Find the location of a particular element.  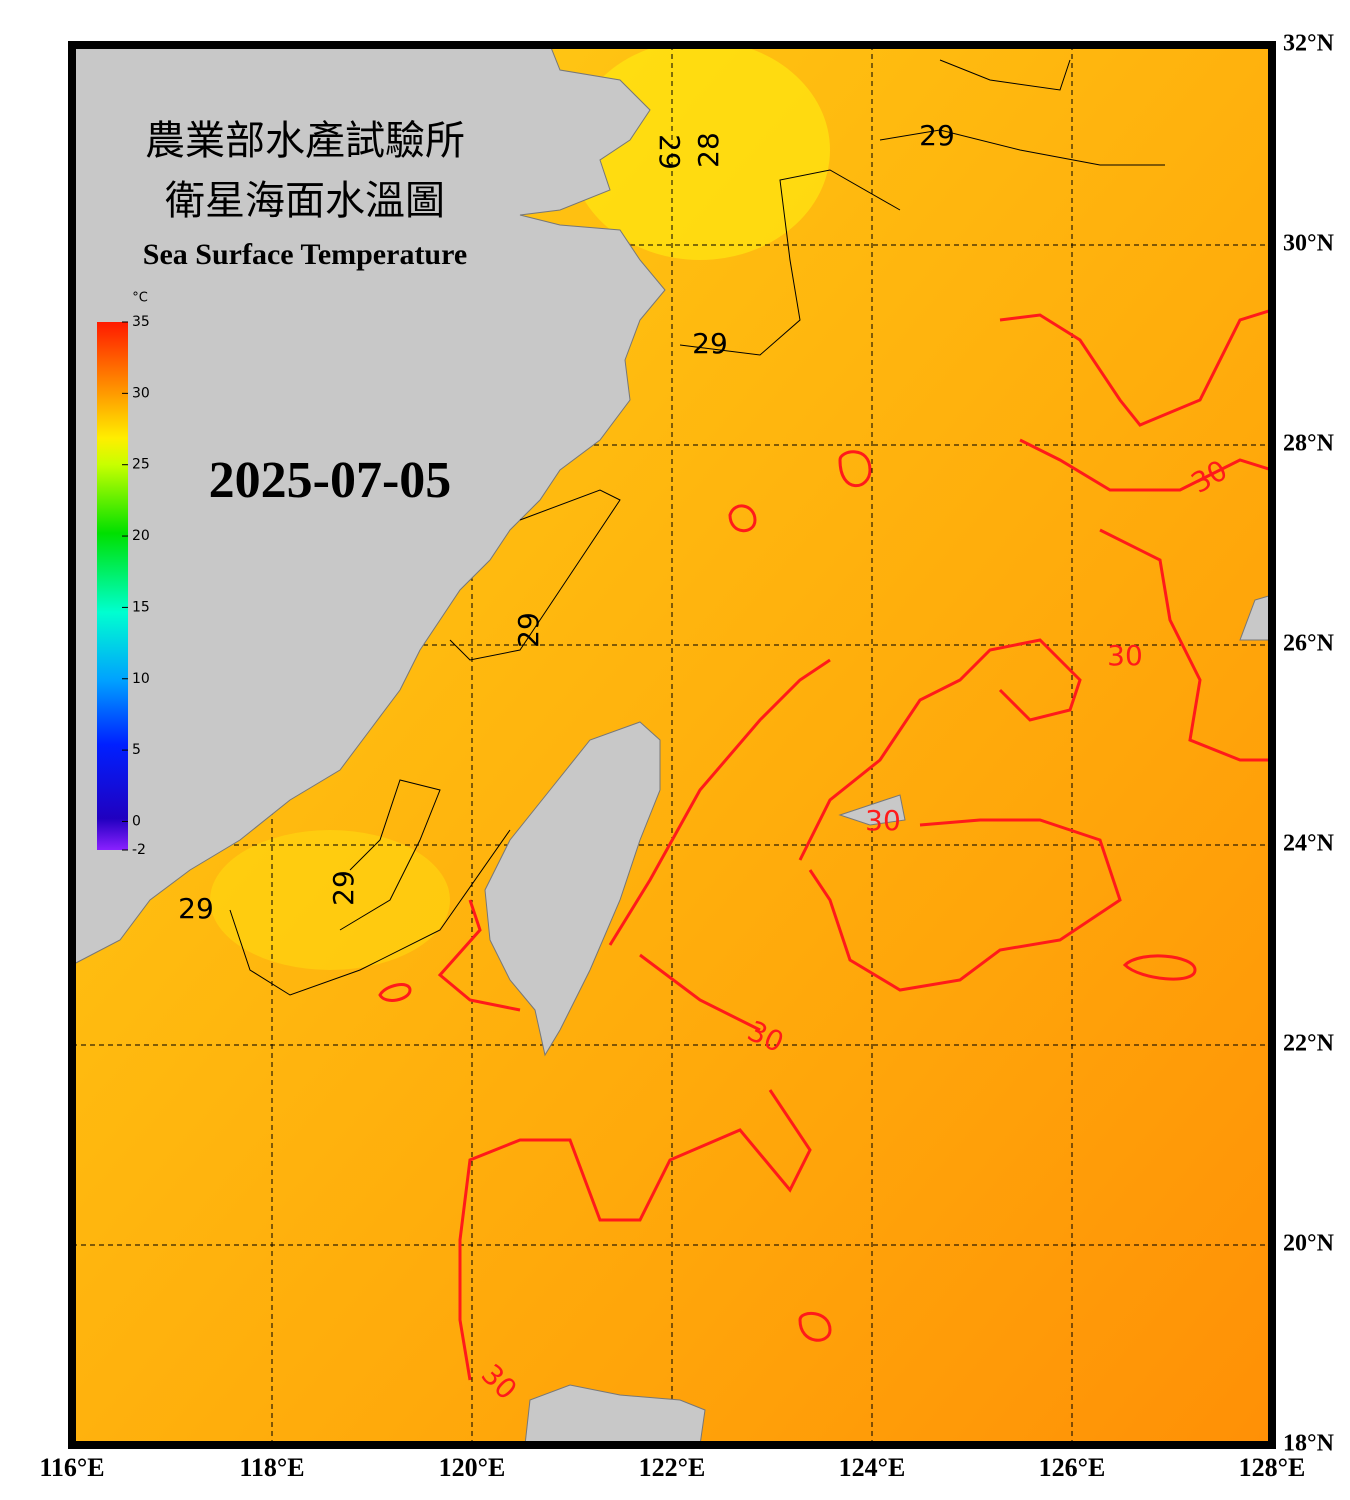

colorbar-label: 10 is located at coordinates (141, 679).